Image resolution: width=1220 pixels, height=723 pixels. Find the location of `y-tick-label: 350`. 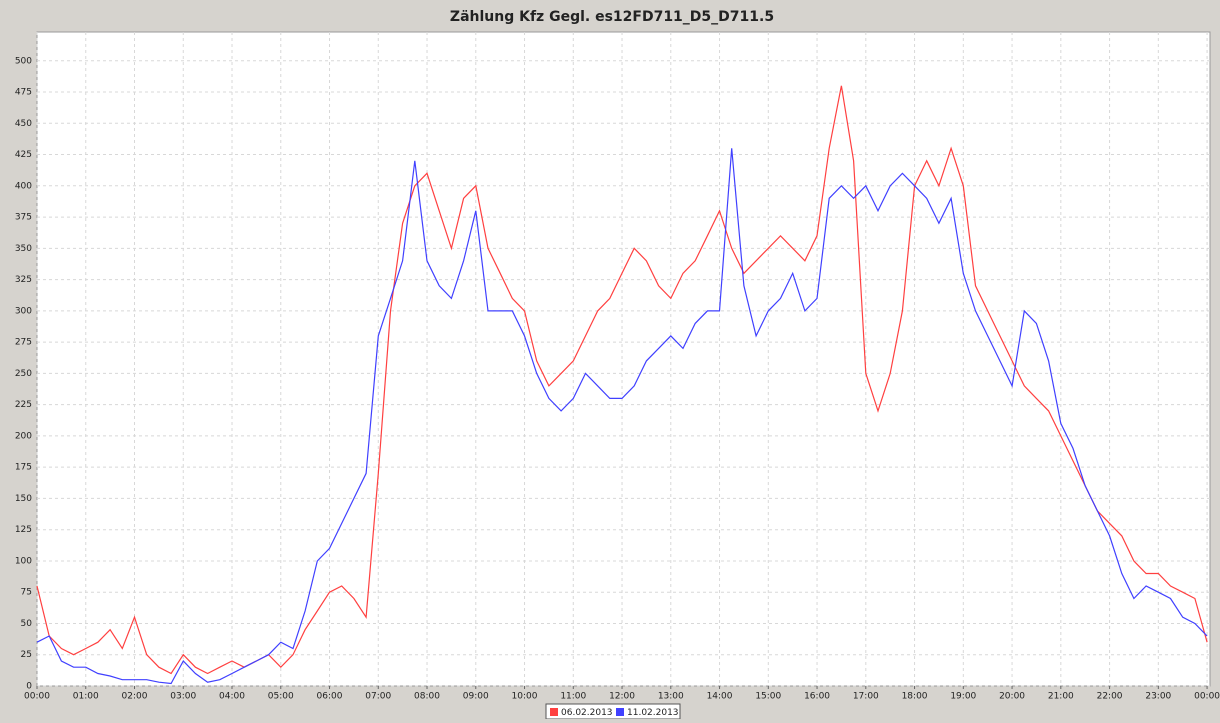

y-tick-label: 350 is located at coordinates (23, 249).